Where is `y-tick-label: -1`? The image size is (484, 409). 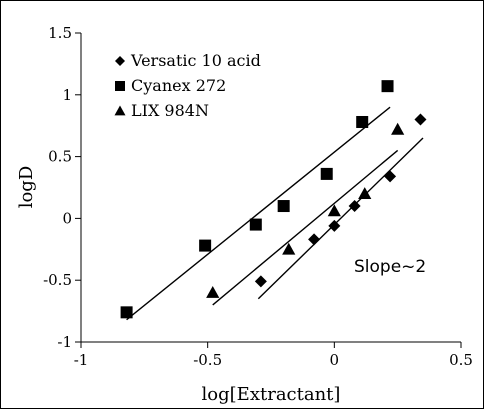 y-tick-label: -1 is located at coordinates (64, 342).